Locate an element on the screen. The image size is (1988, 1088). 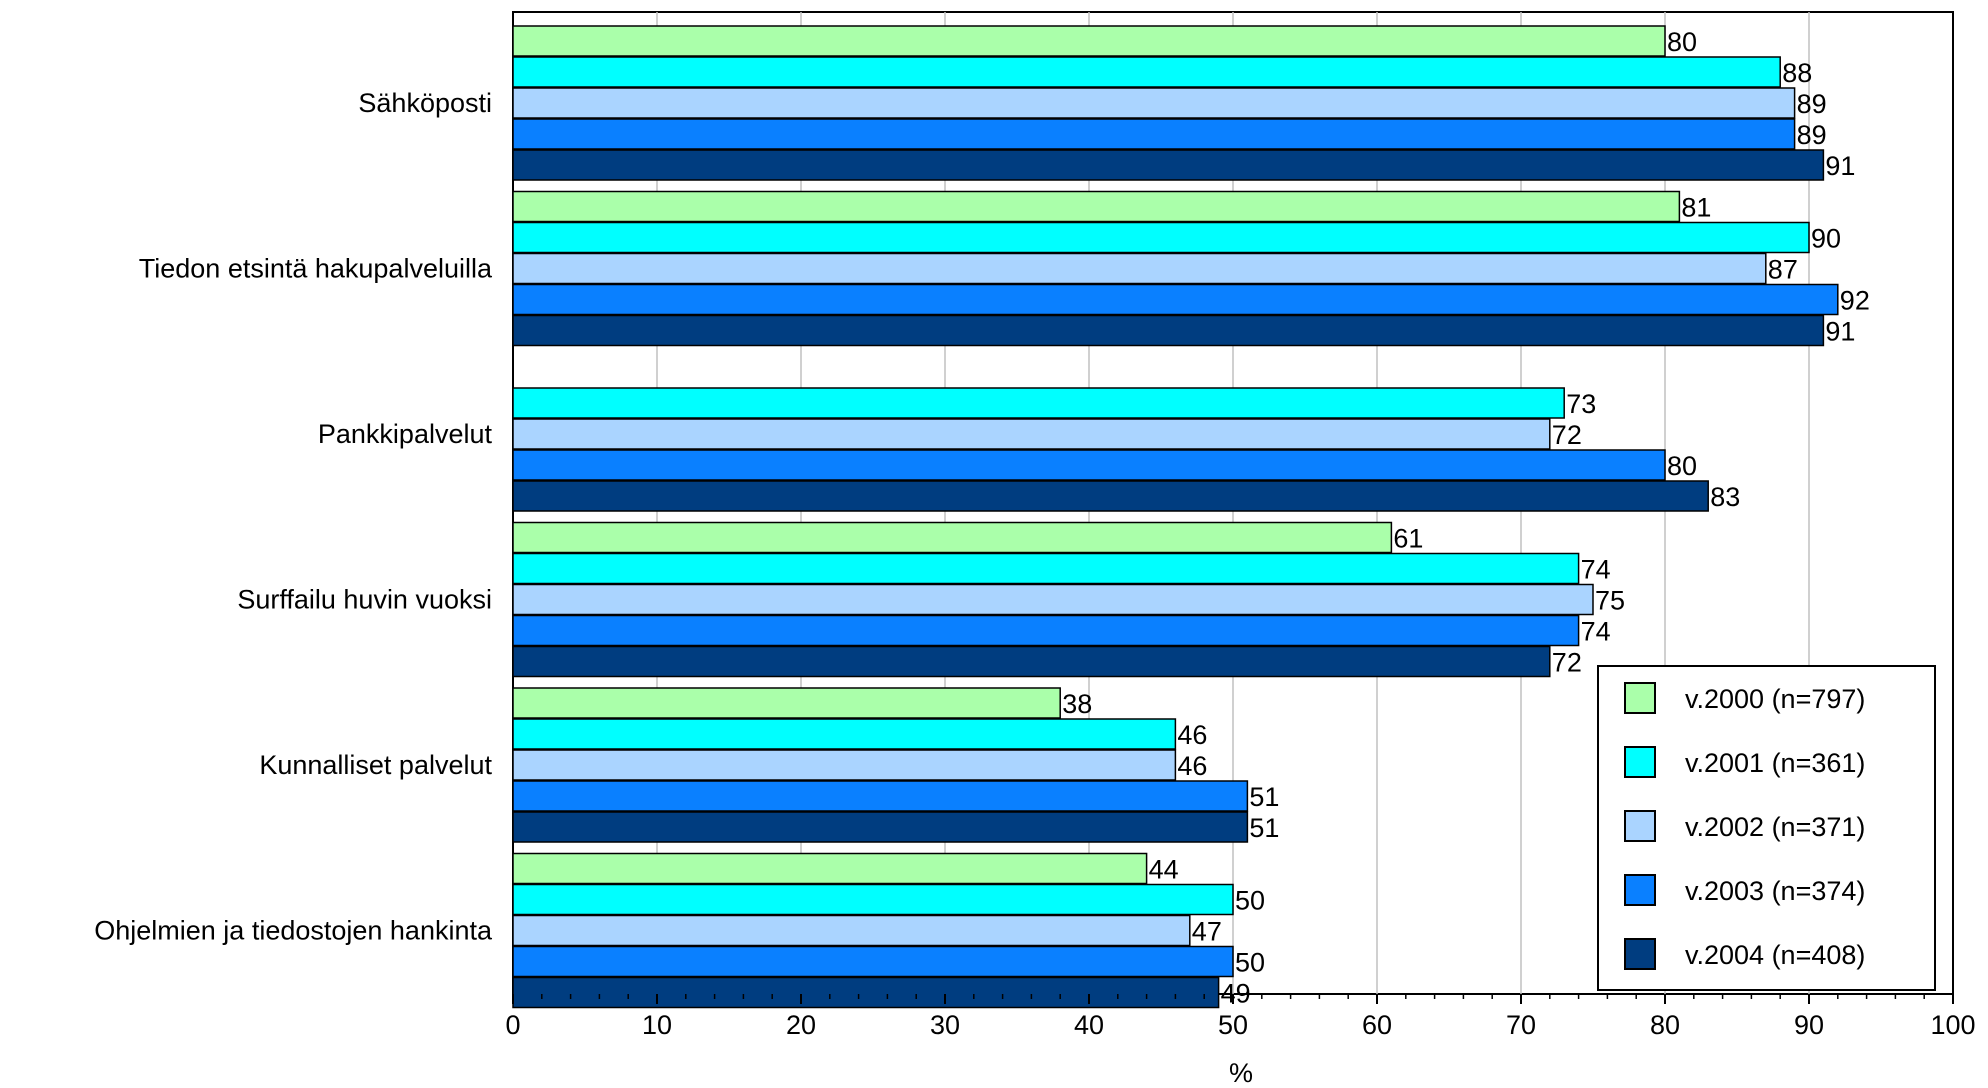
bar-value-label: 61 is located at coordinates (1408, 539).